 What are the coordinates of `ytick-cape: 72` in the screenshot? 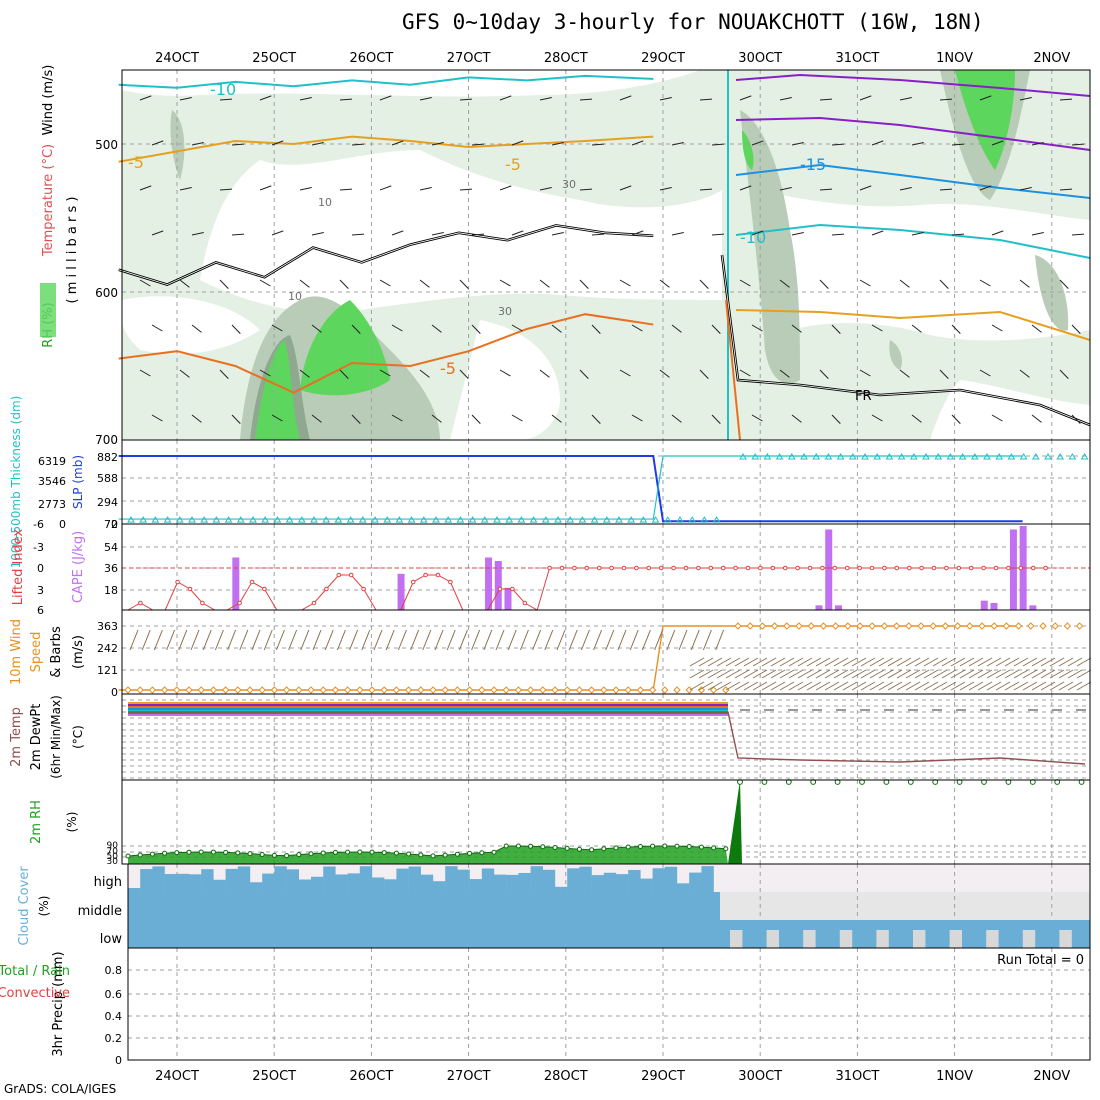 It's located at (111, 524).